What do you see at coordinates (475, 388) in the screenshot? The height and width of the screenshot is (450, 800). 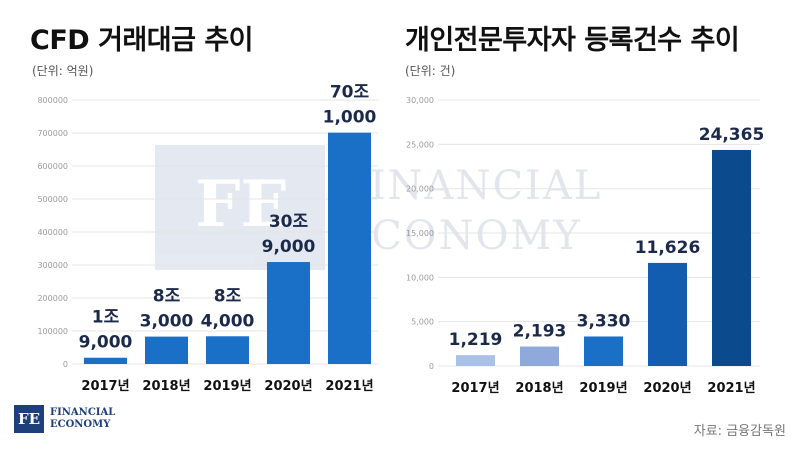 I see `right-category-label: 2017년` at bounding box center [475, 388].